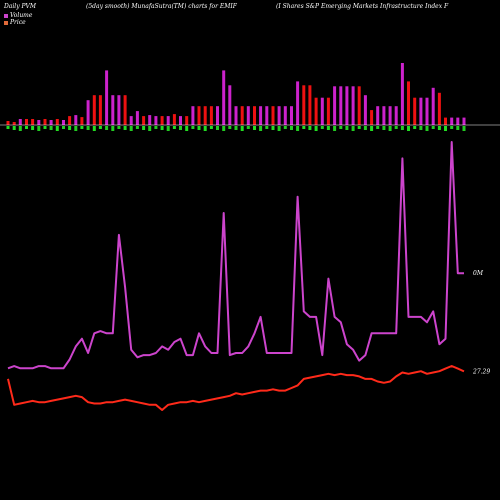 The width and height of the screenshot is (500, 500). Describe the element at coordinates (20, 6) in the screenshot. I see `chart-header-left: Daily PVM` at that location.